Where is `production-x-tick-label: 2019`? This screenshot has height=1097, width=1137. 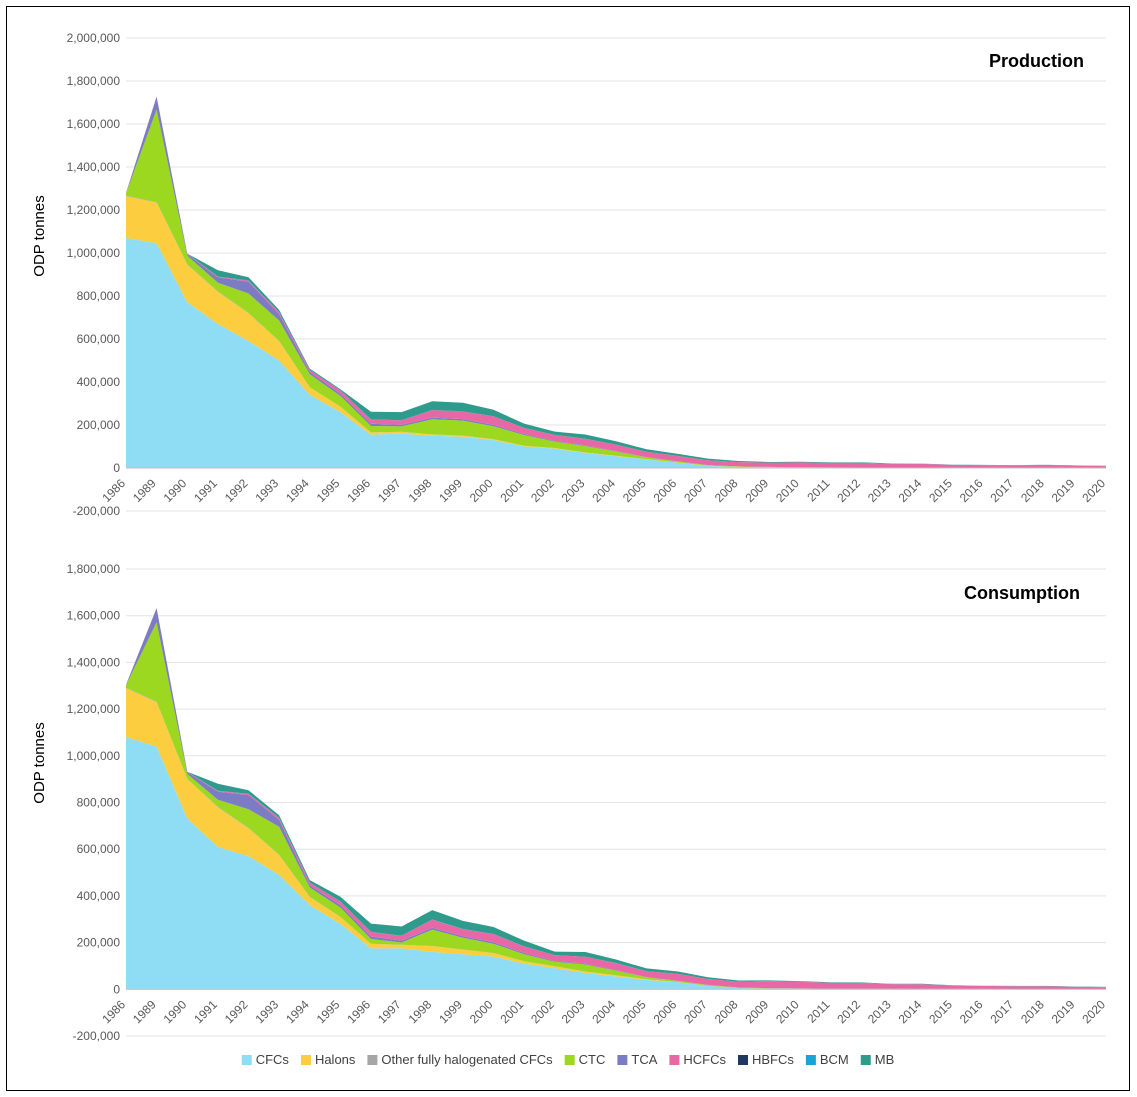
production-x-tick-label: 2019 is located at coordinates (1063, 490).